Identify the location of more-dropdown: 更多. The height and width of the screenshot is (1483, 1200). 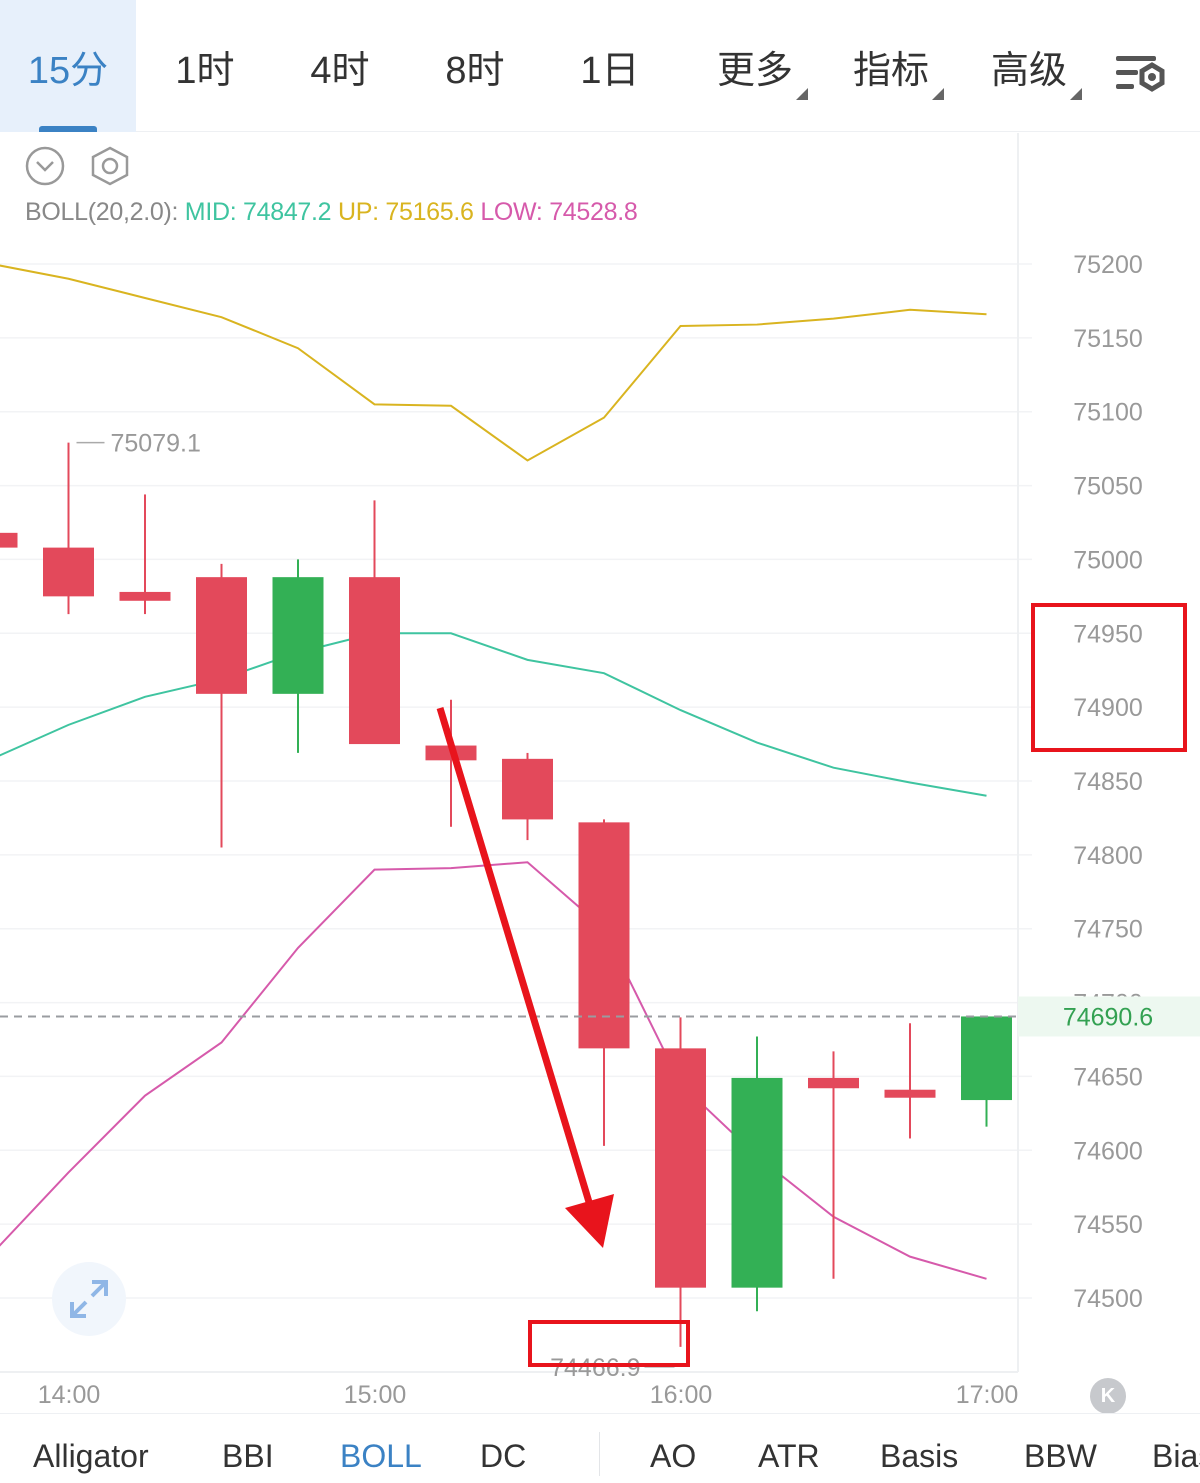
(755, 66).